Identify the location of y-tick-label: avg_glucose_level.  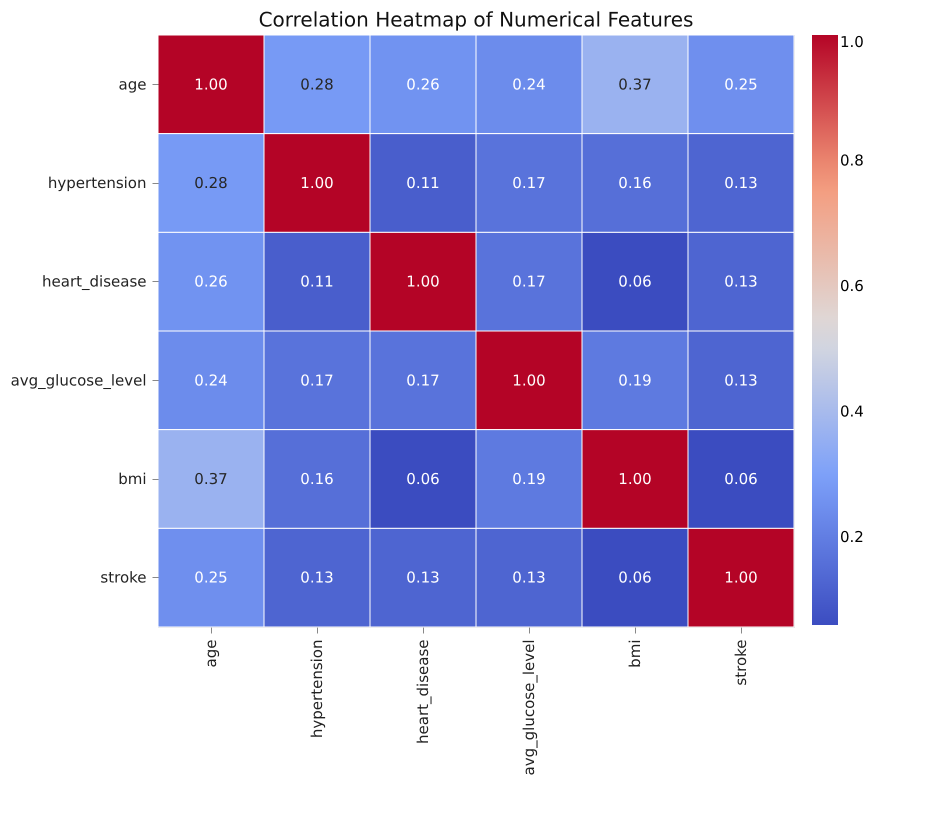
(78, 380).